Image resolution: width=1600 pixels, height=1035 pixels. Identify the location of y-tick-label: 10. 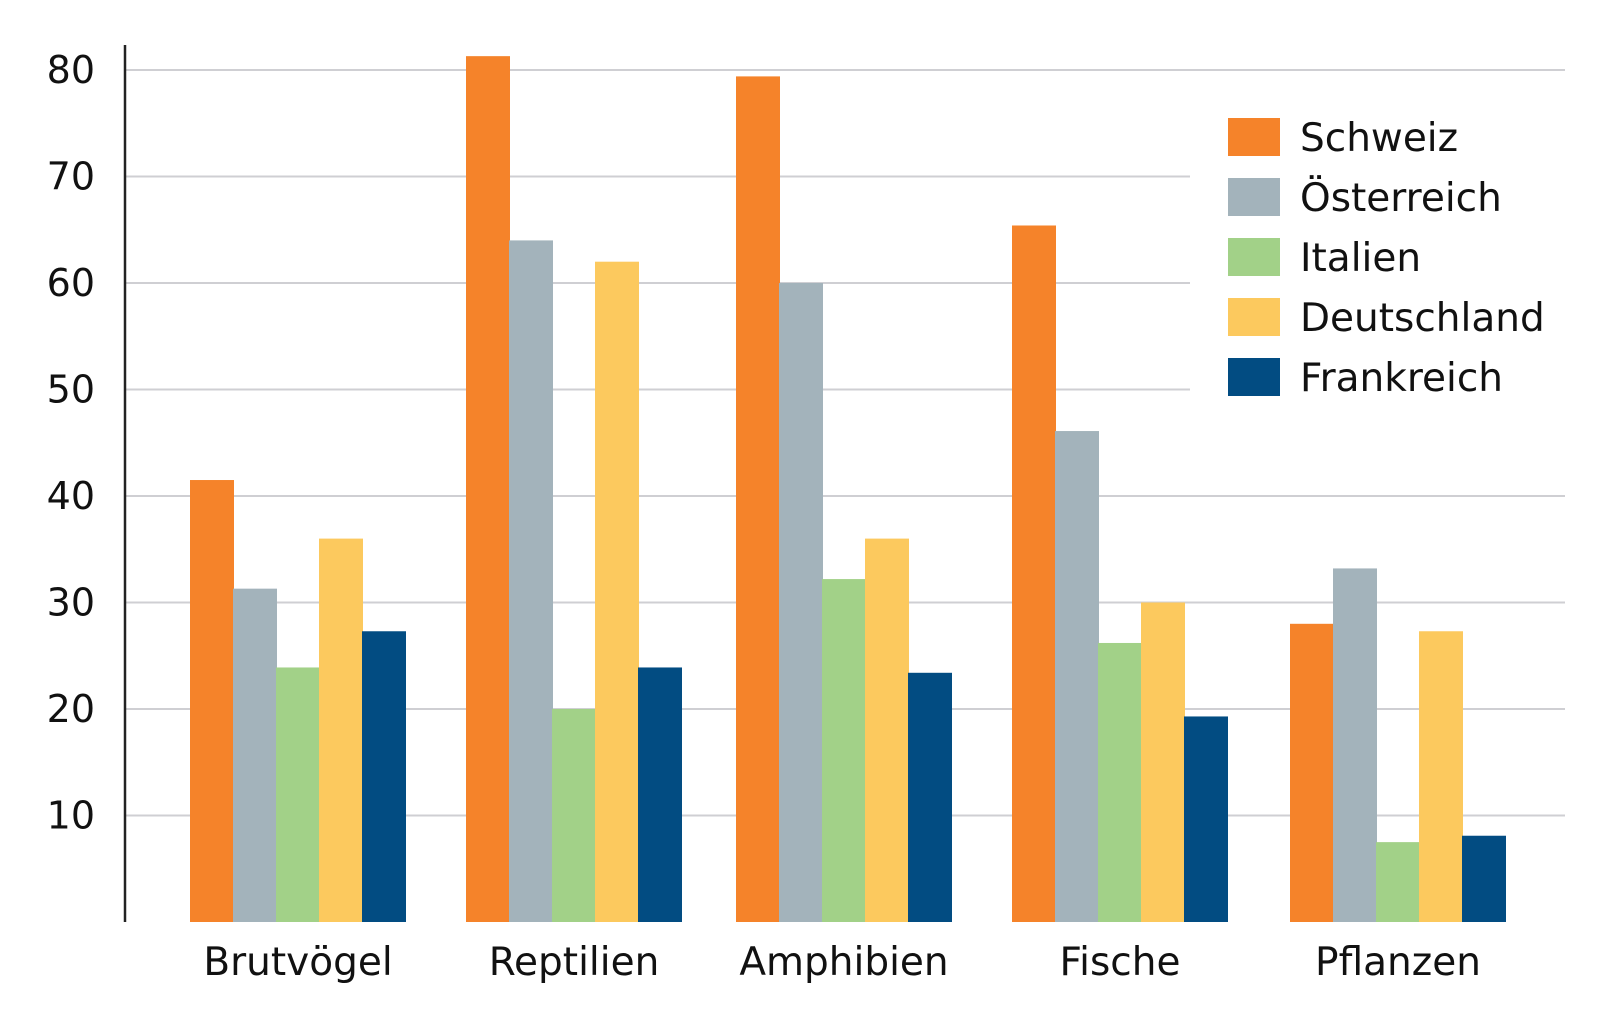
(71, 816).